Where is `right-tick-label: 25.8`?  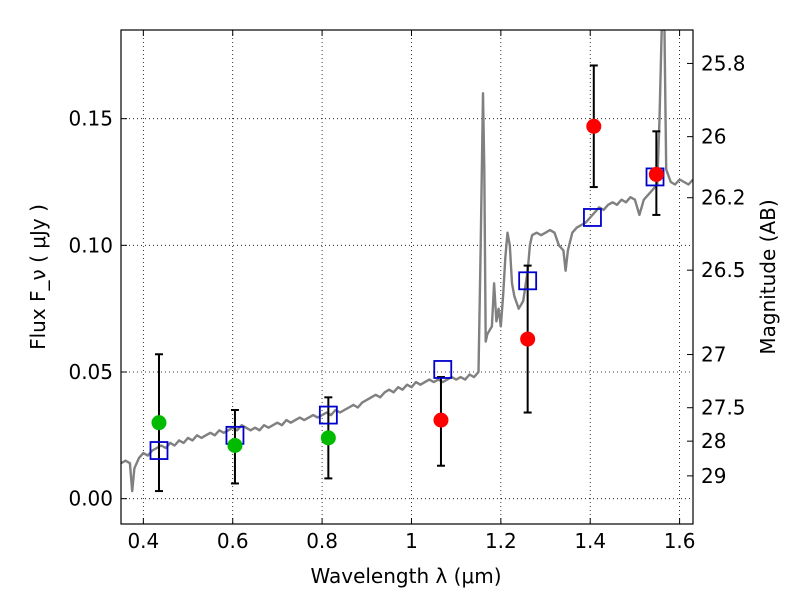
right-tick-label: 25.8 is located at coordinates (723, 63).